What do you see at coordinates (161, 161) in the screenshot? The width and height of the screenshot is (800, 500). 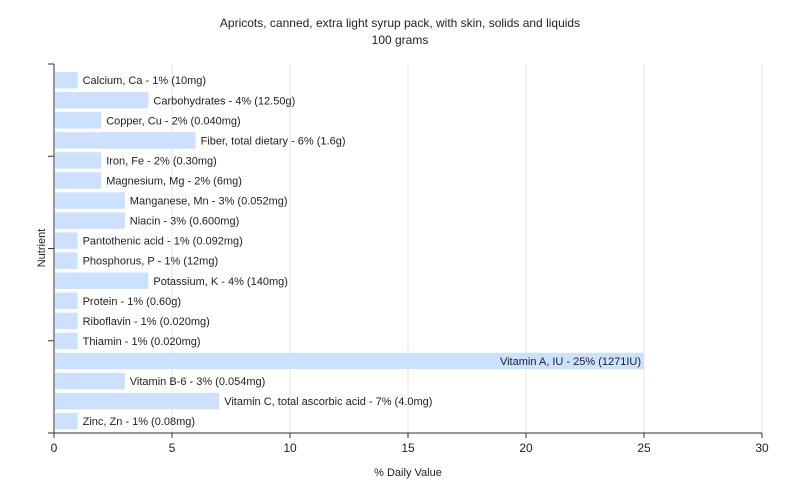 I see `bar-data-label: Iron, Fe - 2% (0.30mg)` at bounding box center [161, 161].